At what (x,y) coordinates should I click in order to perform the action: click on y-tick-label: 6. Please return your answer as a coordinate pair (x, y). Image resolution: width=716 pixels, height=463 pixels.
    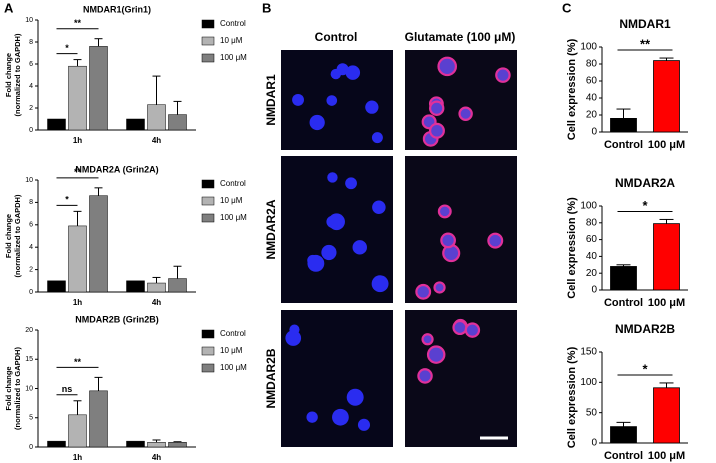
    Looking at the image, I should click on (31, 225).